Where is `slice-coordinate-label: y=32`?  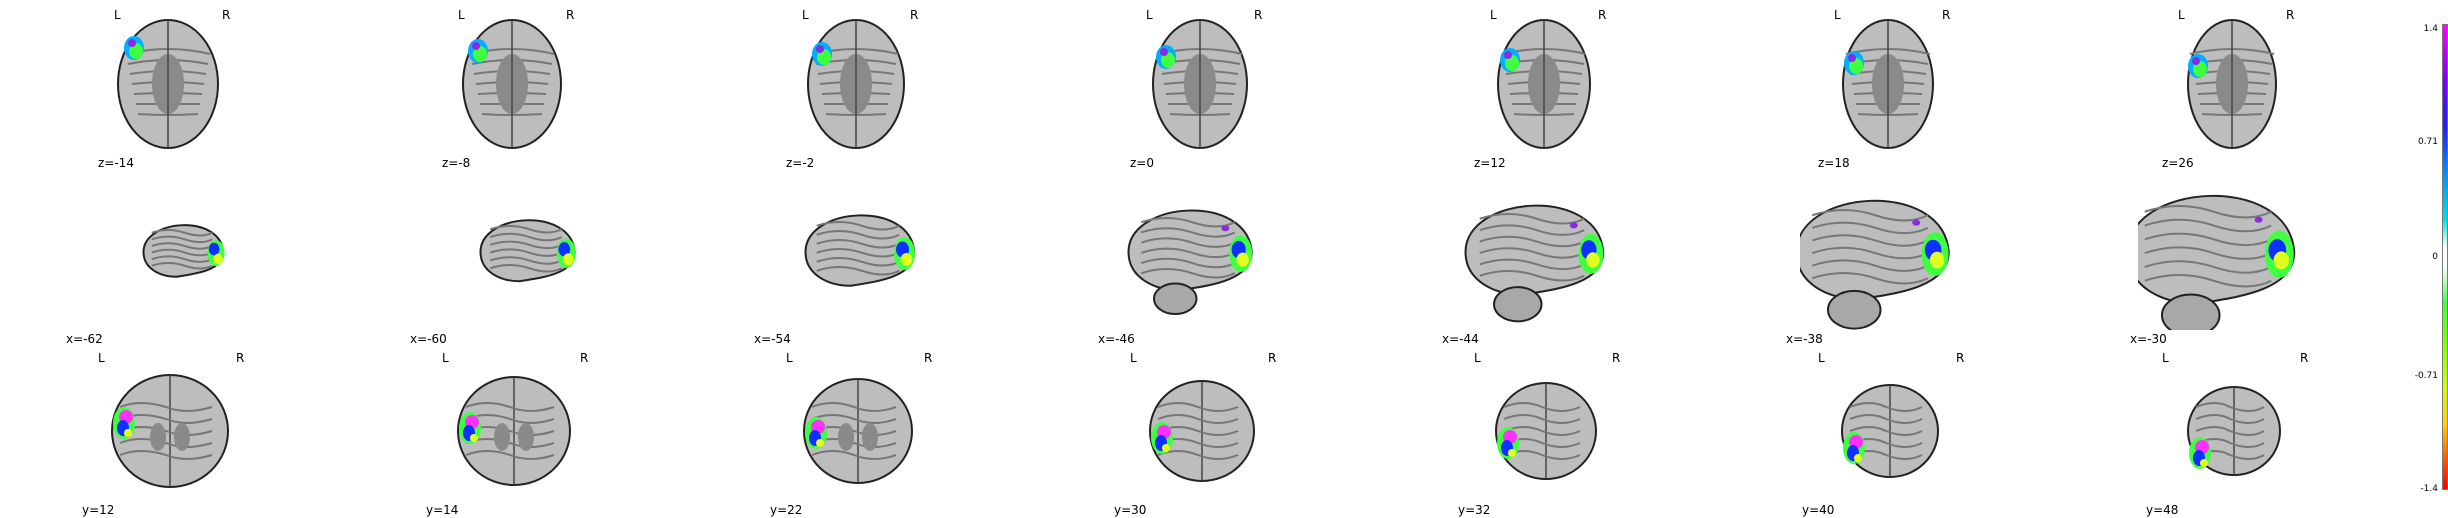 slice-coordinate-label: y=32 is located at coordinates (1474, 510).